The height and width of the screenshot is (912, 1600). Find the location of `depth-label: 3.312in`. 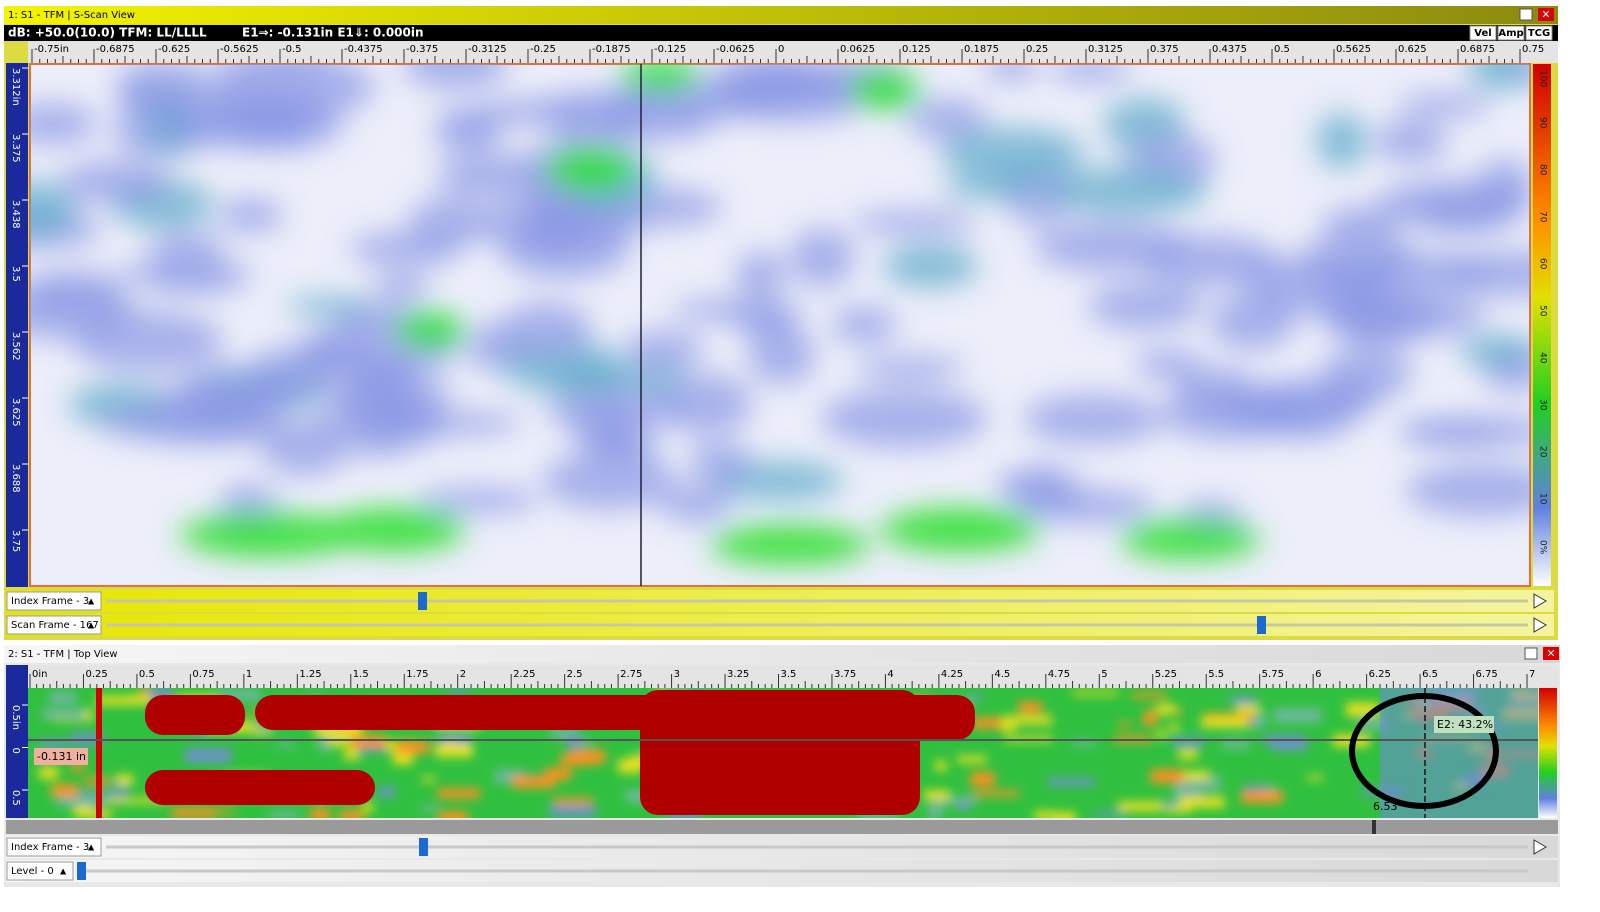

depth-label: 3.312in is located at coordinates (15, 87).